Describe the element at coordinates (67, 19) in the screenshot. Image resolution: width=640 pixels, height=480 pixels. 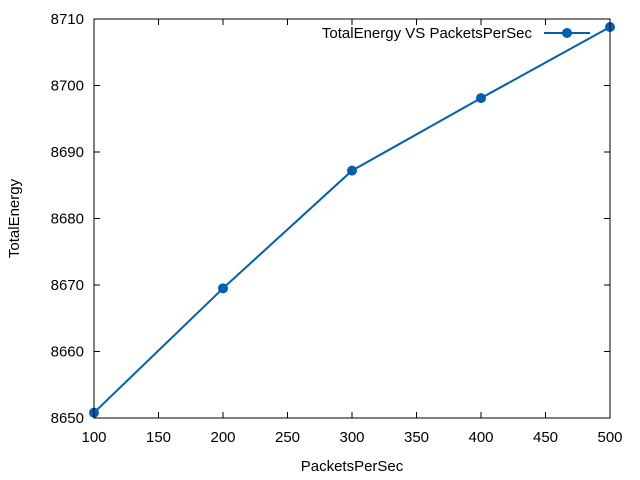
I see `y-tick-label: 8710` at that location.